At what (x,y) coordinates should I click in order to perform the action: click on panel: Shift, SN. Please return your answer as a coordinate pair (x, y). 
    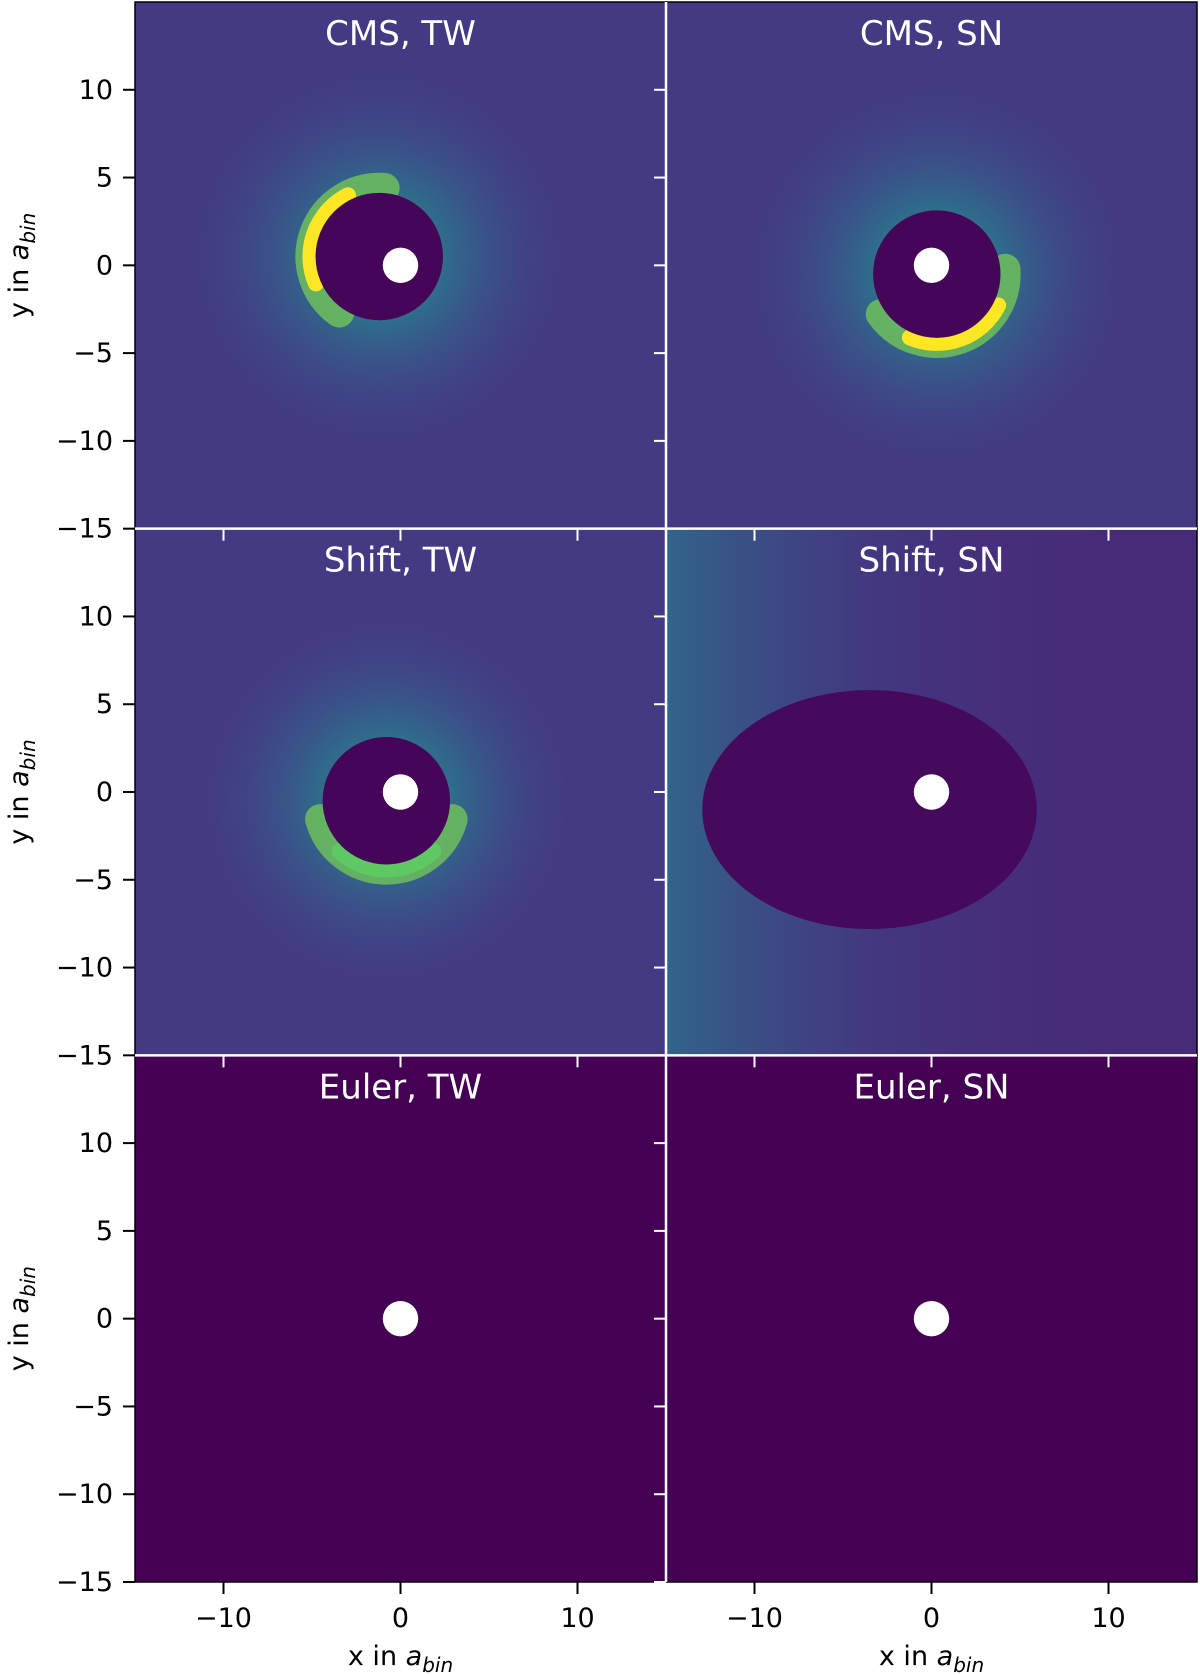
    Looking at the image, I should click on (931, 792).